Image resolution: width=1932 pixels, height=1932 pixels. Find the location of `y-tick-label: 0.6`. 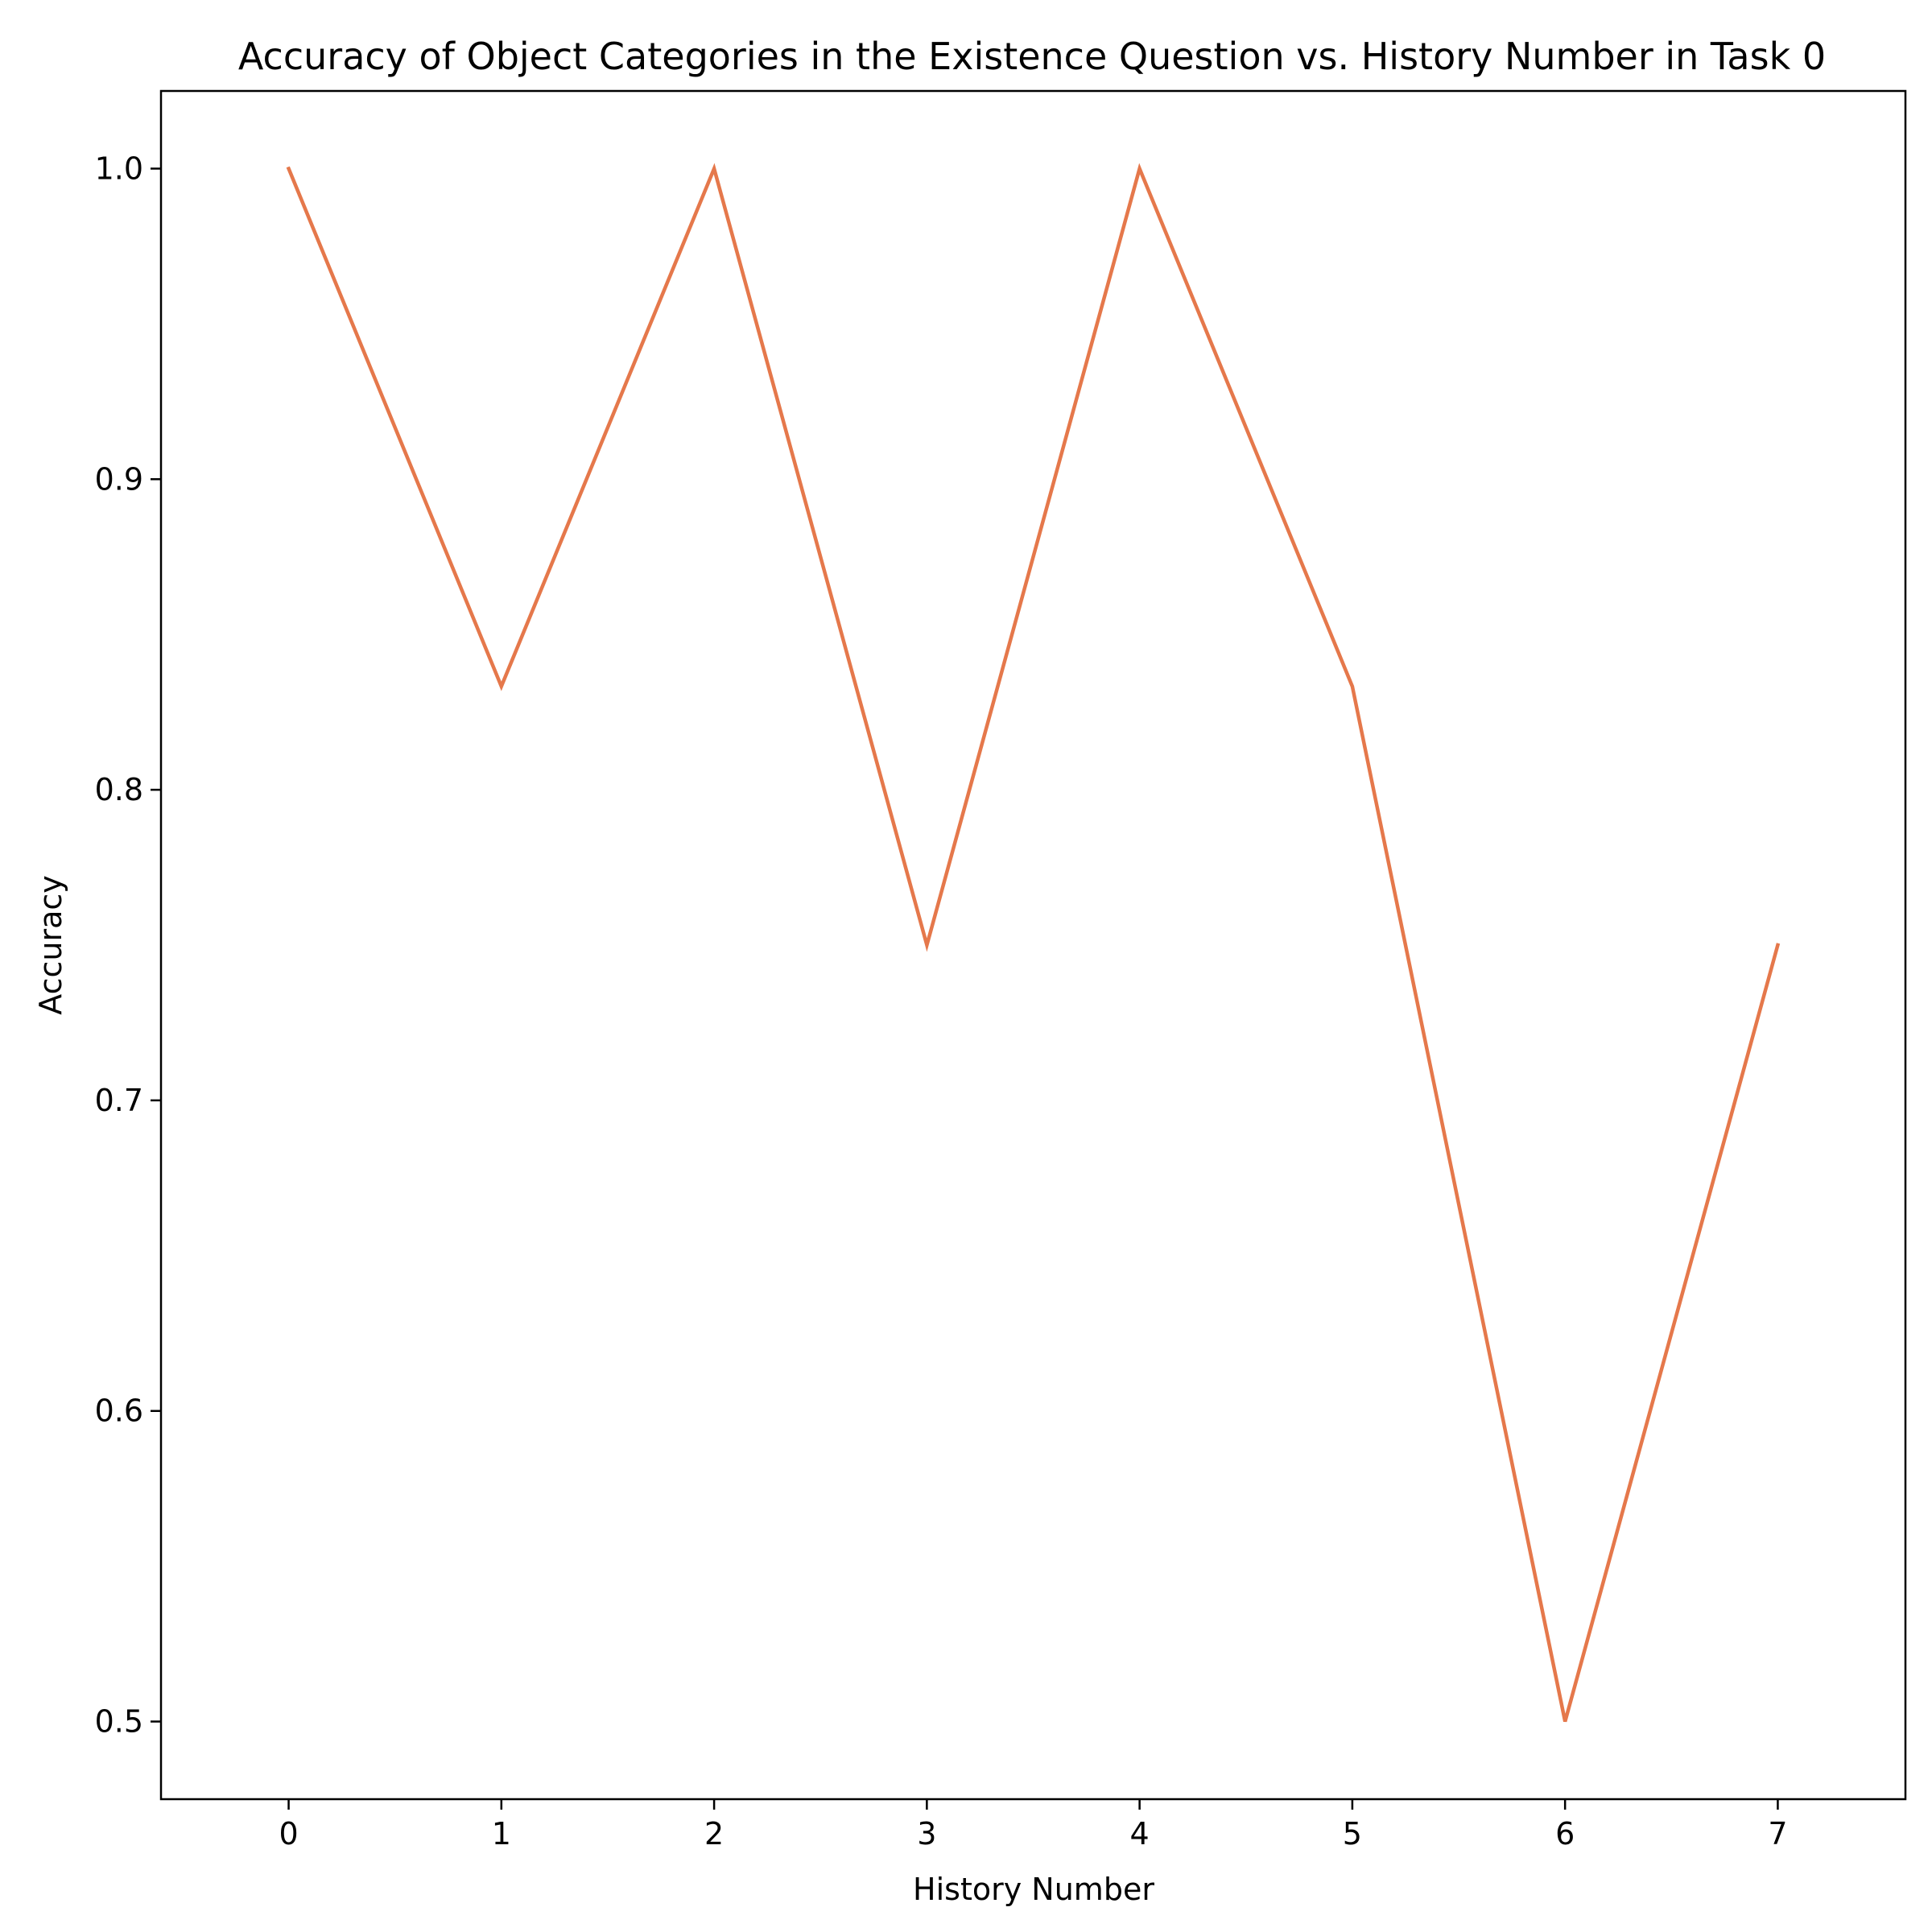

y-tick-label: 0.6 is located at coordinates (119, 1411).